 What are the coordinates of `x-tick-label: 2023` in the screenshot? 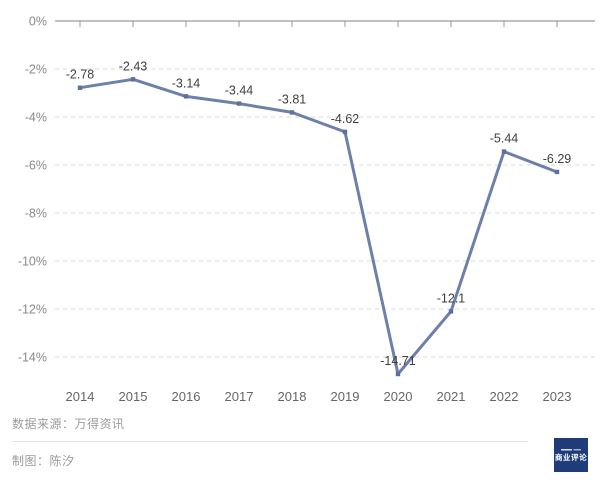 It's located at (557, 396).